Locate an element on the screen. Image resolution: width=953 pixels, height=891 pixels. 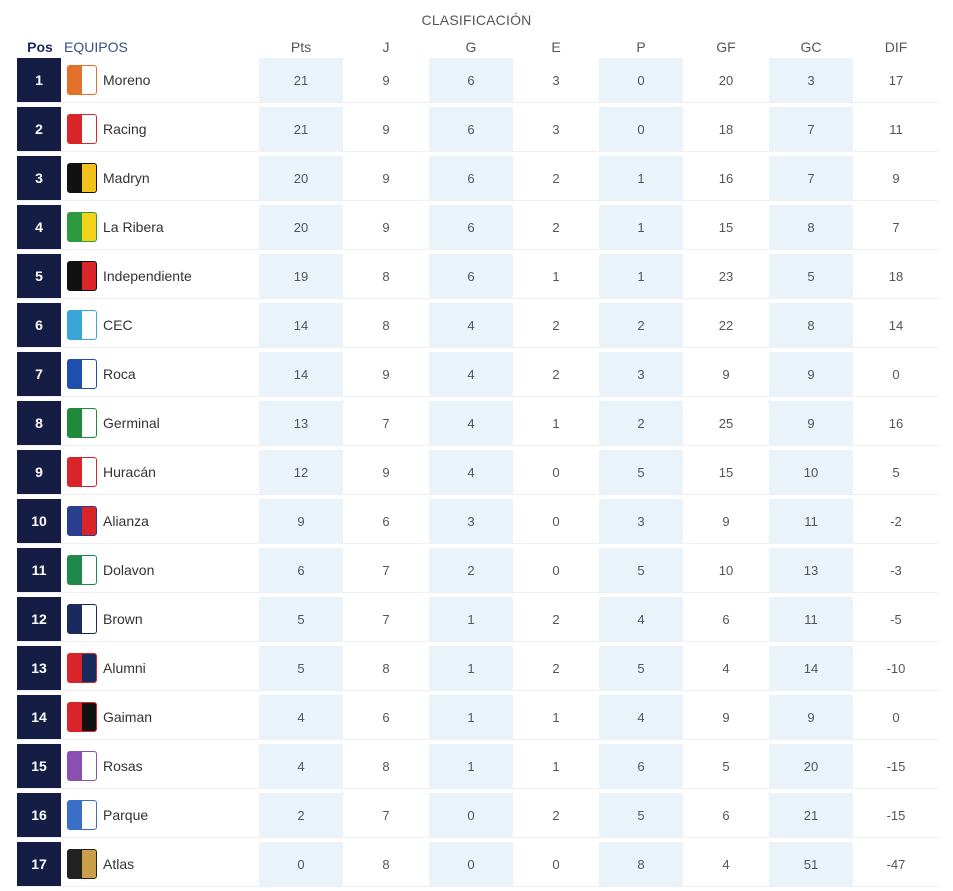
team-cell: Gaiman is located at coordinates (162, 717).